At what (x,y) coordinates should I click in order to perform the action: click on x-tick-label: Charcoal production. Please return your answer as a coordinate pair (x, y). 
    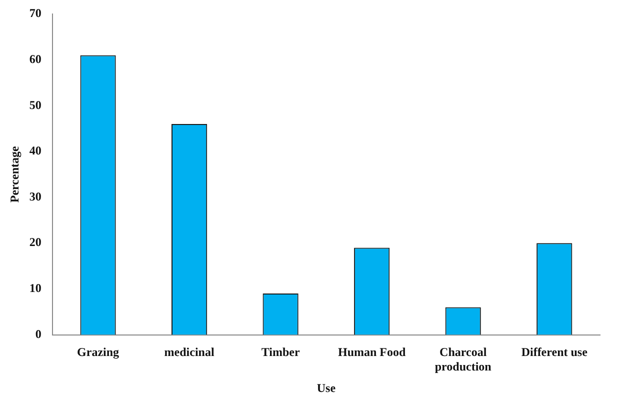
    Looking at the image, I should click on (463, 359).